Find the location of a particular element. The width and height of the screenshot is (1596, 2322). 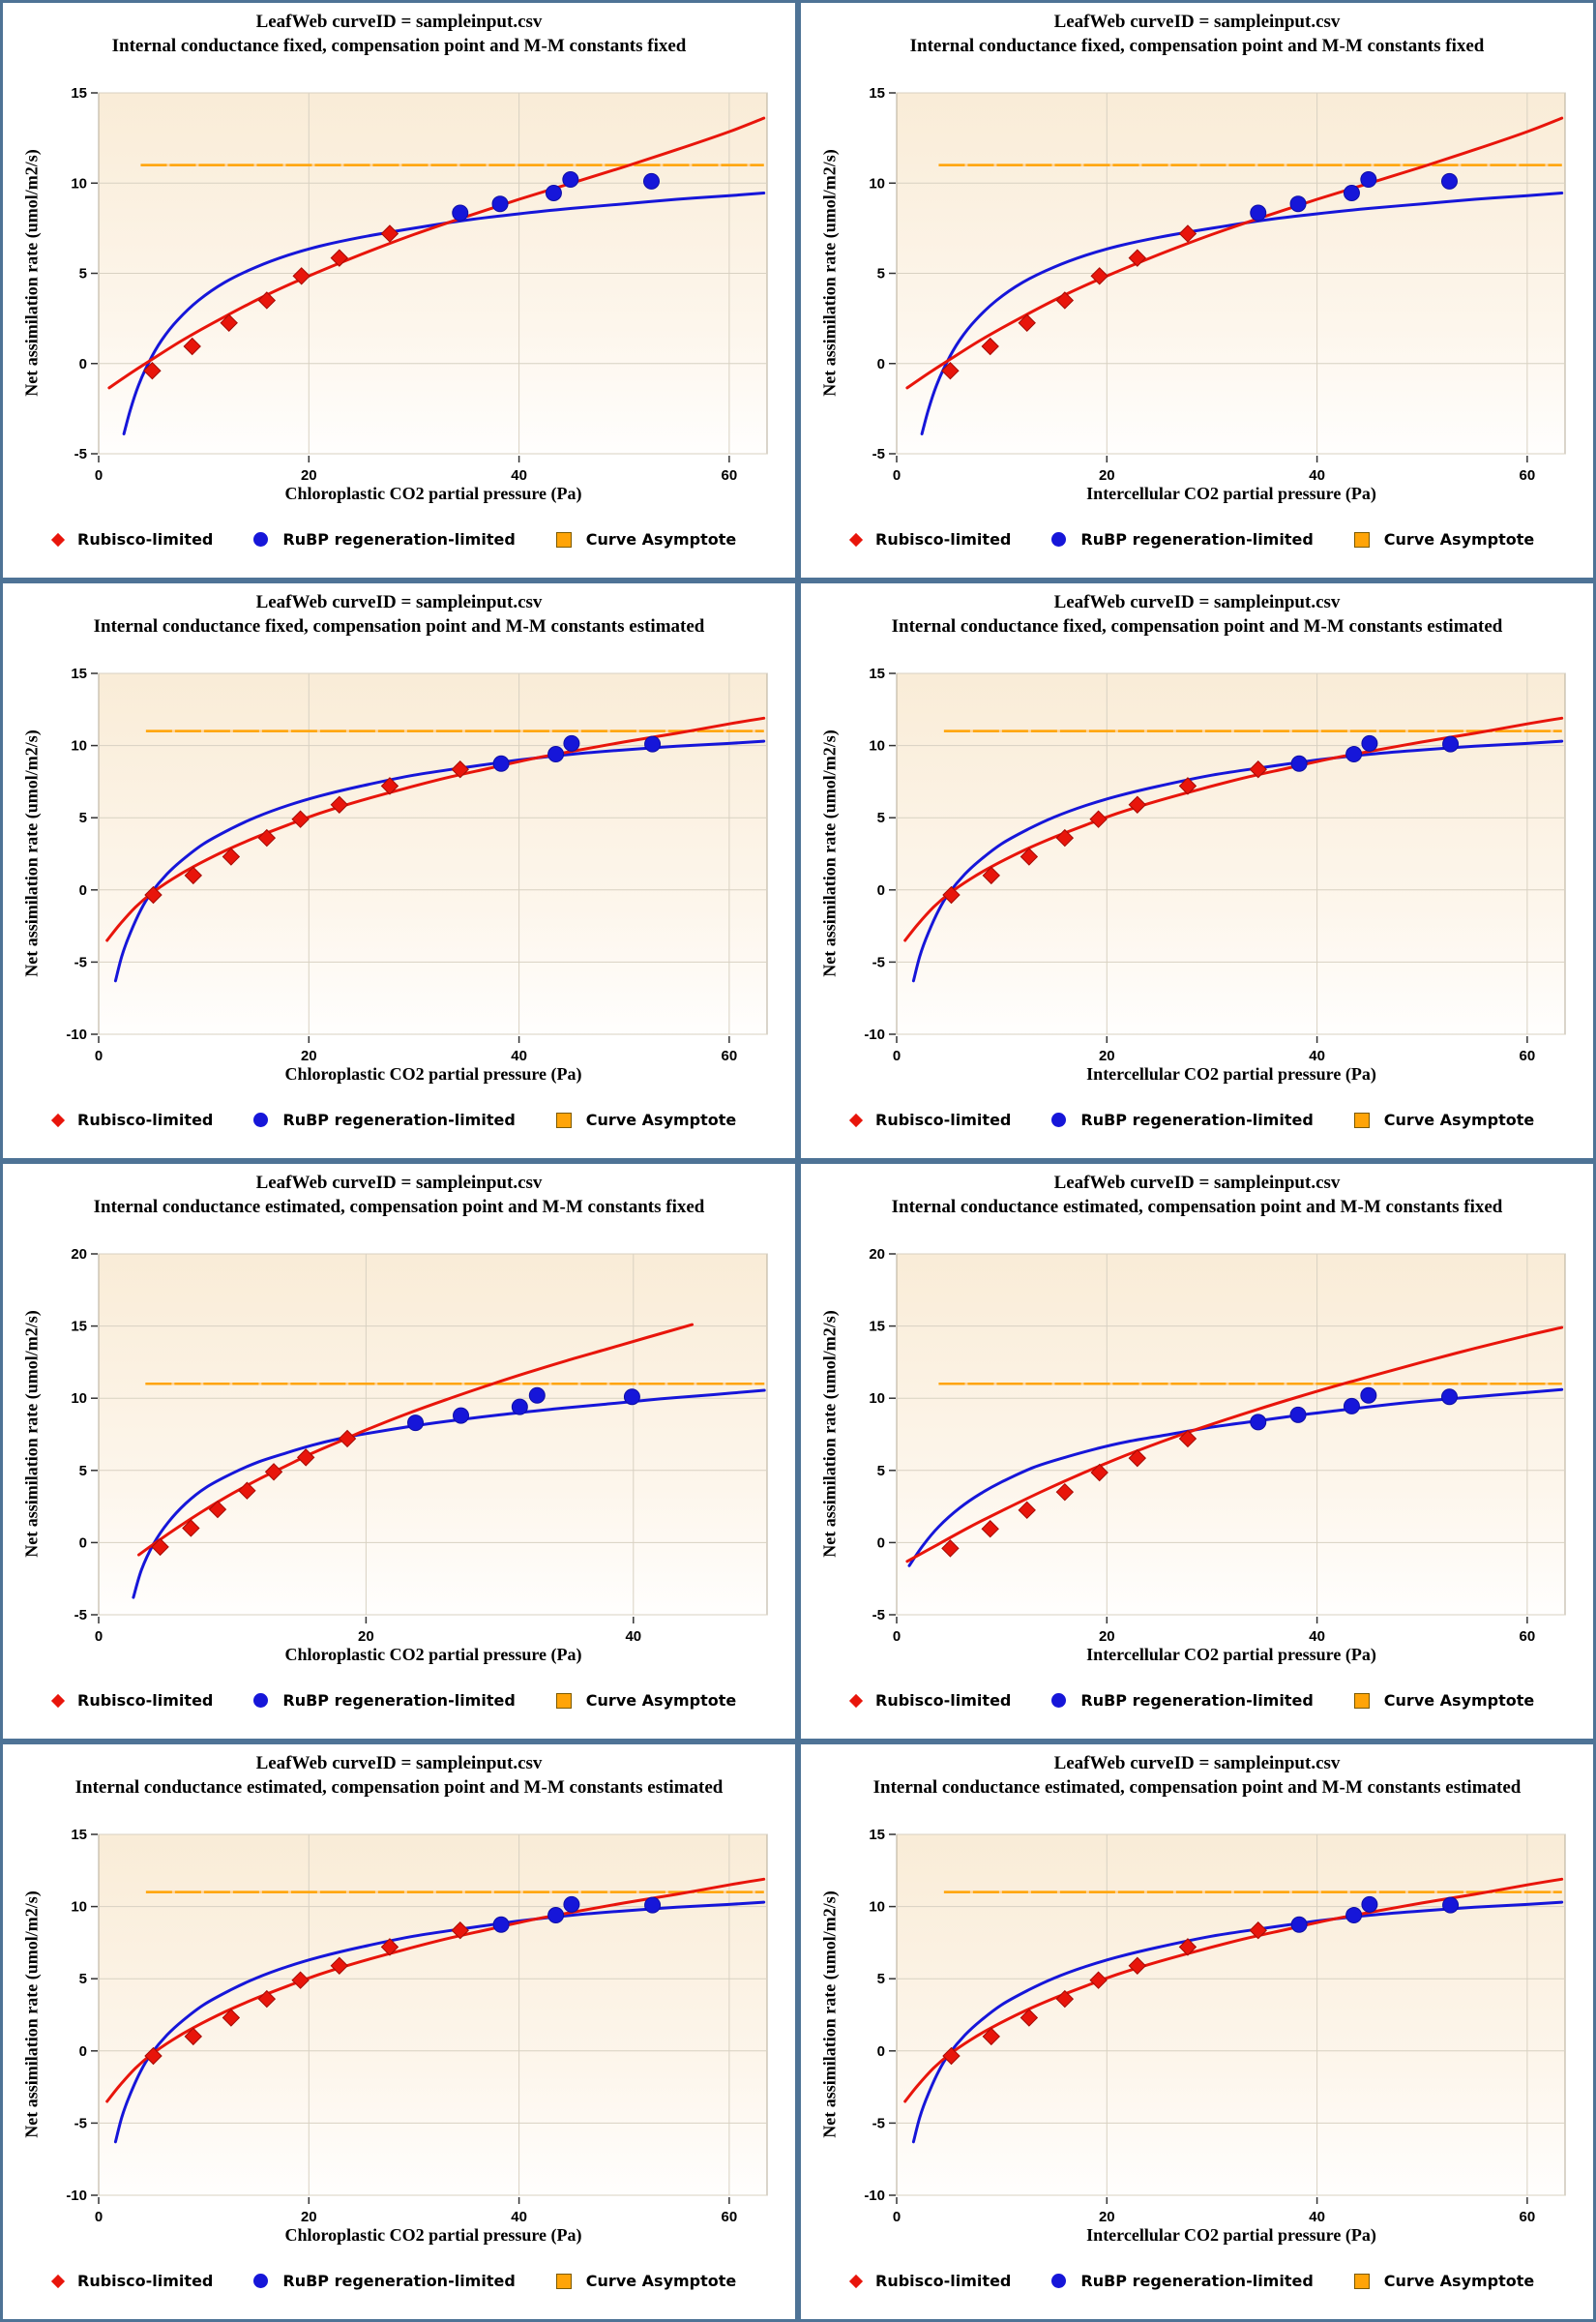

gridlines is located at coordinates (433, 853).